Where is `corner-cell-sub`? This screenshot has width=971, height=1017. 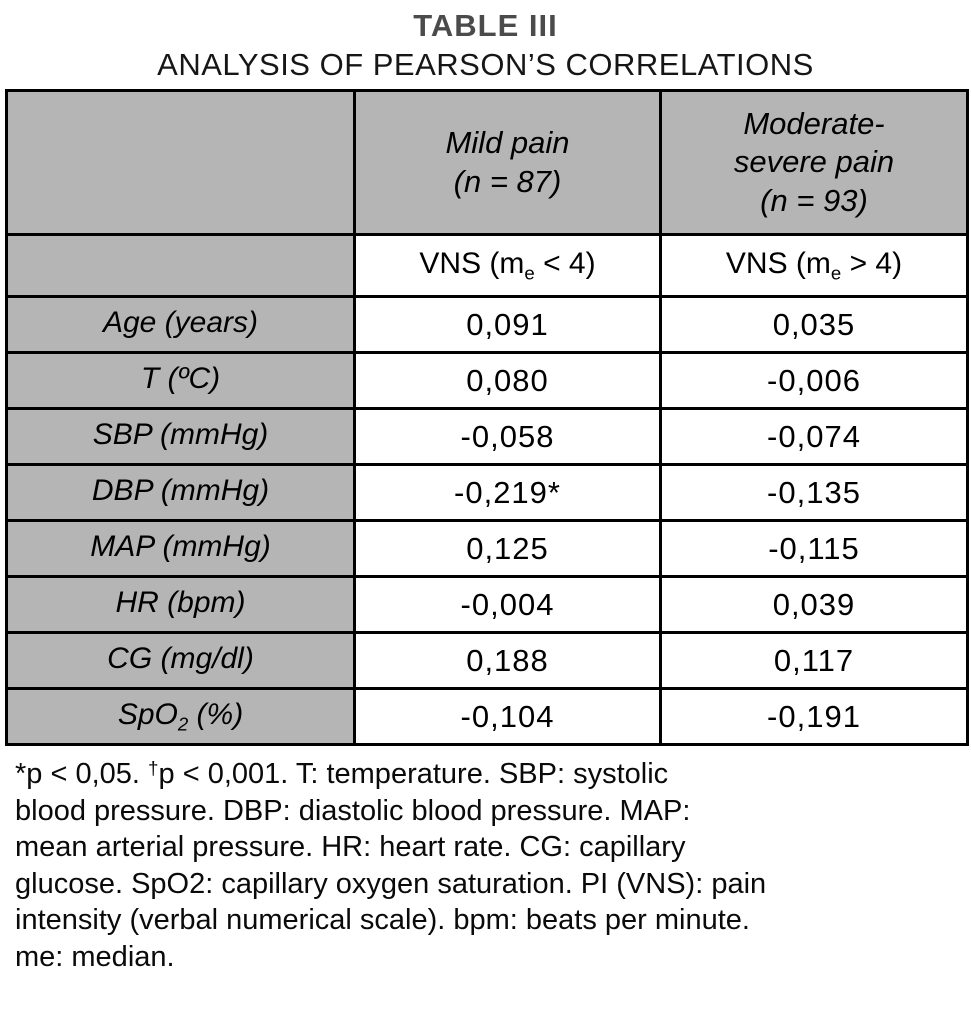 corner-cell-sub is located at coordinates (180, 266).